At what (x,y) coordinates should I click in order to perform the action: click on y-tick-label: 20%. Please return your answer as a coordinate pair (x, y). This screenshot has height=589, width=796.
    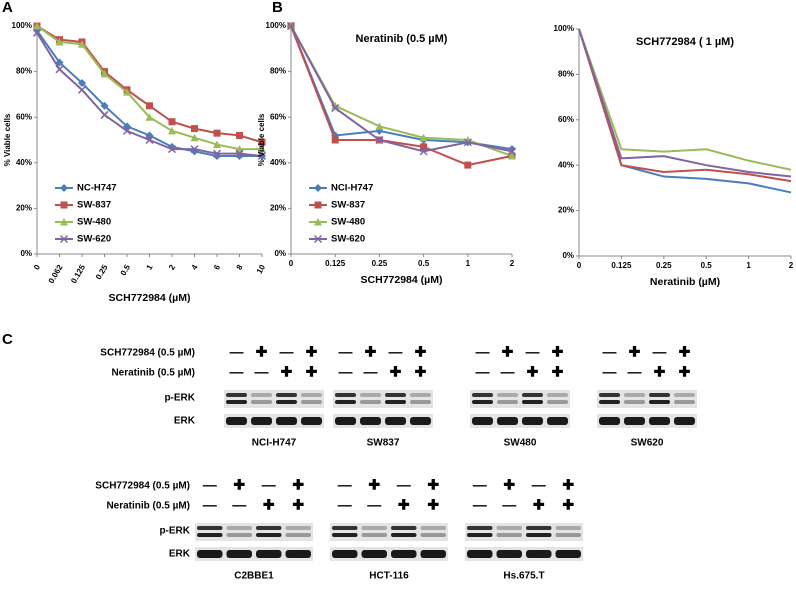
    Looking at the image, I should click on (278, 208).